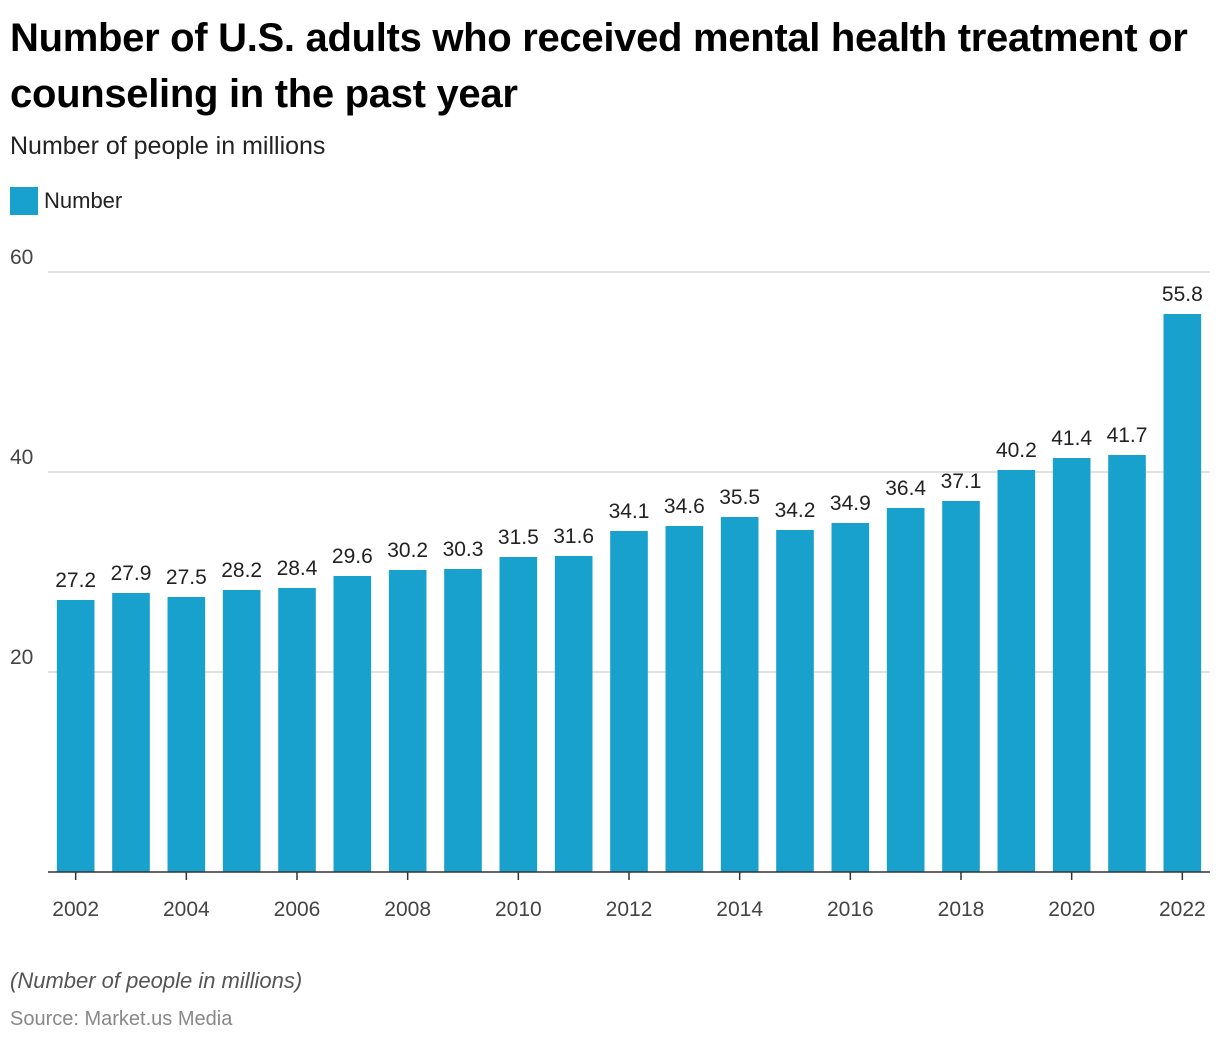 This screenshot has width=1220, height=1044. What do you see at coordinates (21, 457) in the screenshot?
I see `y-tick-label: 40` at bounding box center [21, 457].